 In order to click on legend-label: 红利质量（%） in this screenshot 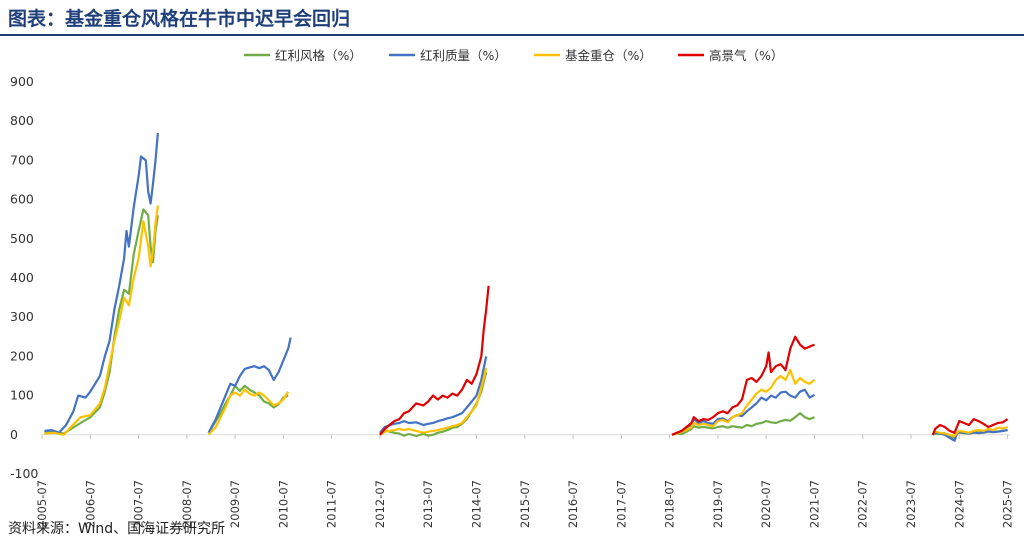, I will do `click(463, 55)`.